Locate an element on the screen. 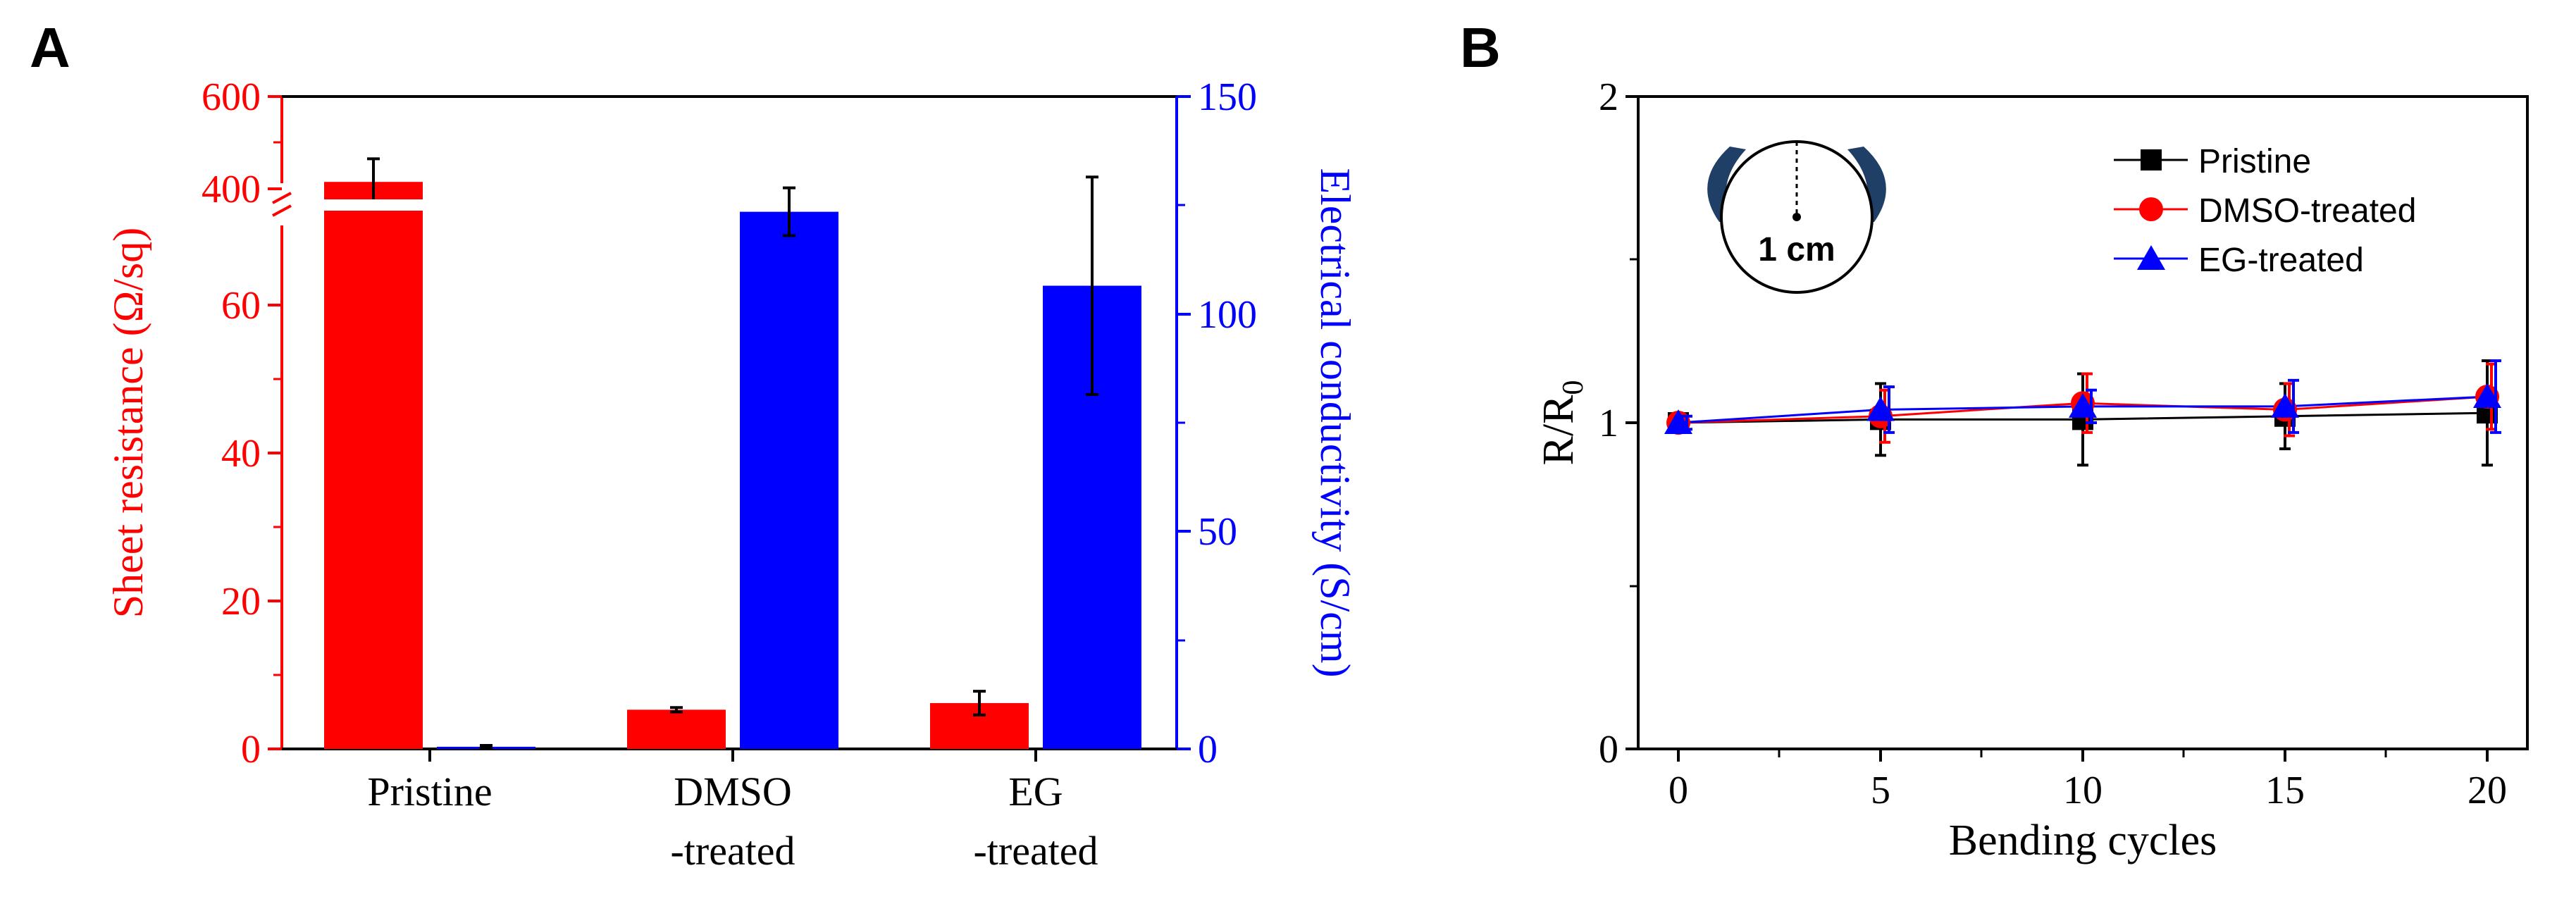 The height and width of the screenshot is (899, 2576). x-tick-label: 10 is located at coordinates (2083, 790).